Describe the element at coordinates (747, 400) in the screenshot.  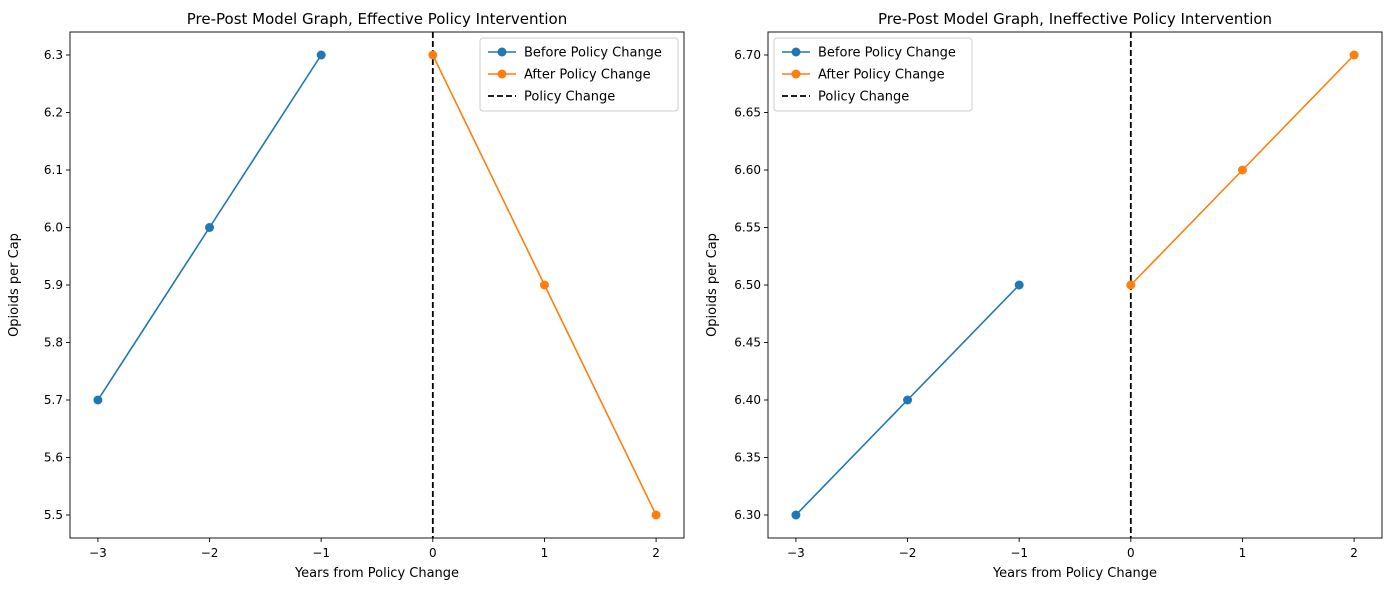
I see `y-tick-label: 6.40` at that location.